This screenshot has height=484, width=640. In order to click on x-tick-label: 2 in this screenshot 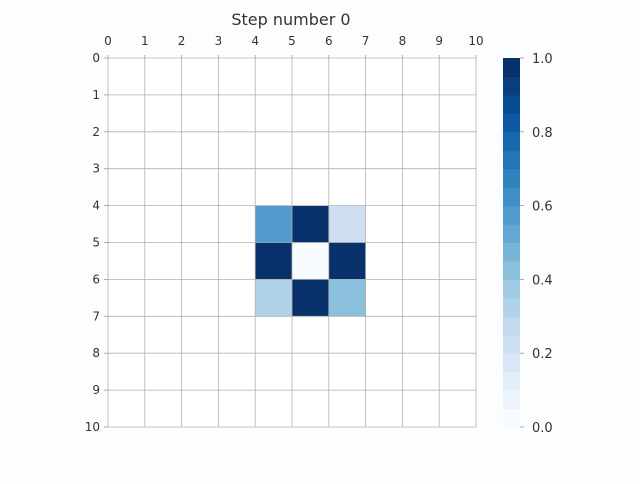, I will do `click(182, 41)`.